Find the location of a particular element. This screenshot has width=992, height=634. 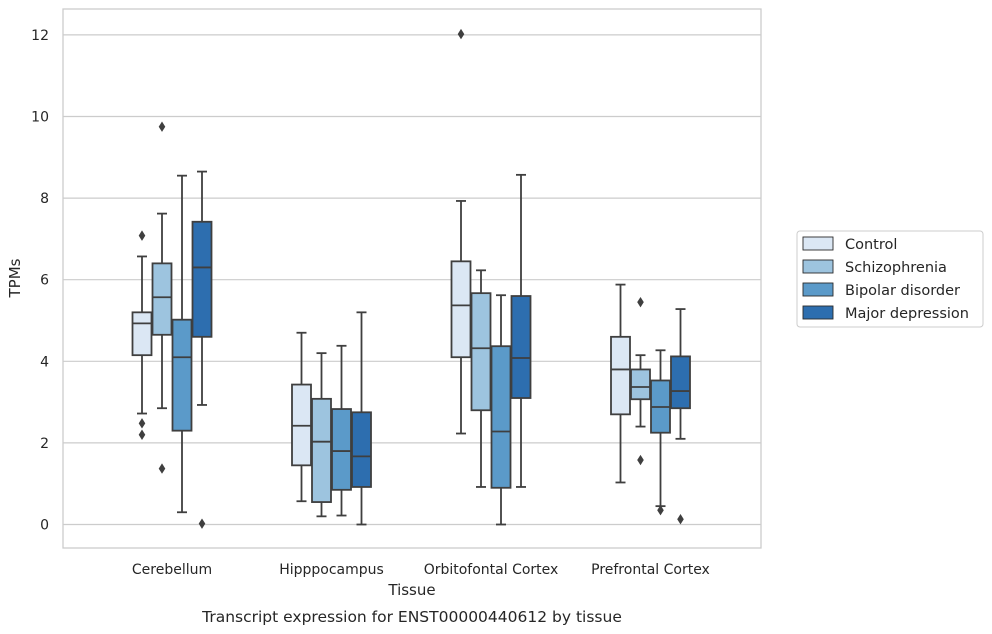

legend-label-schizophrenia: Schizophrenia is located at coordinates (896, 268).